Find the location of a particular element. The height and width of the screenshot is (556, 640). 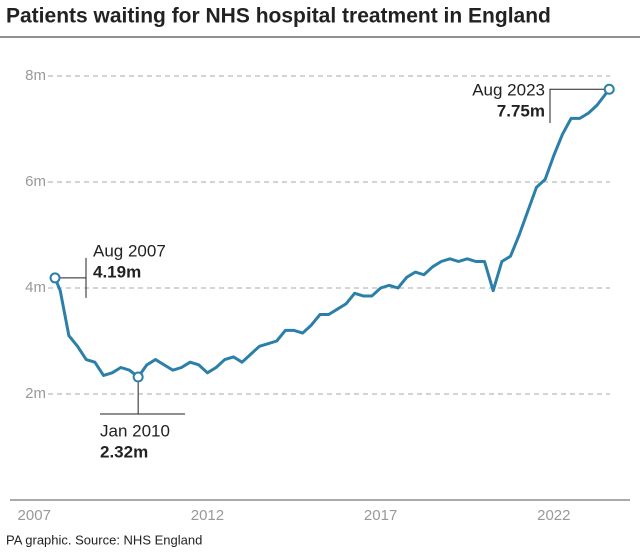

x-tick-label: 2007 is located at coordinates (34, 515).